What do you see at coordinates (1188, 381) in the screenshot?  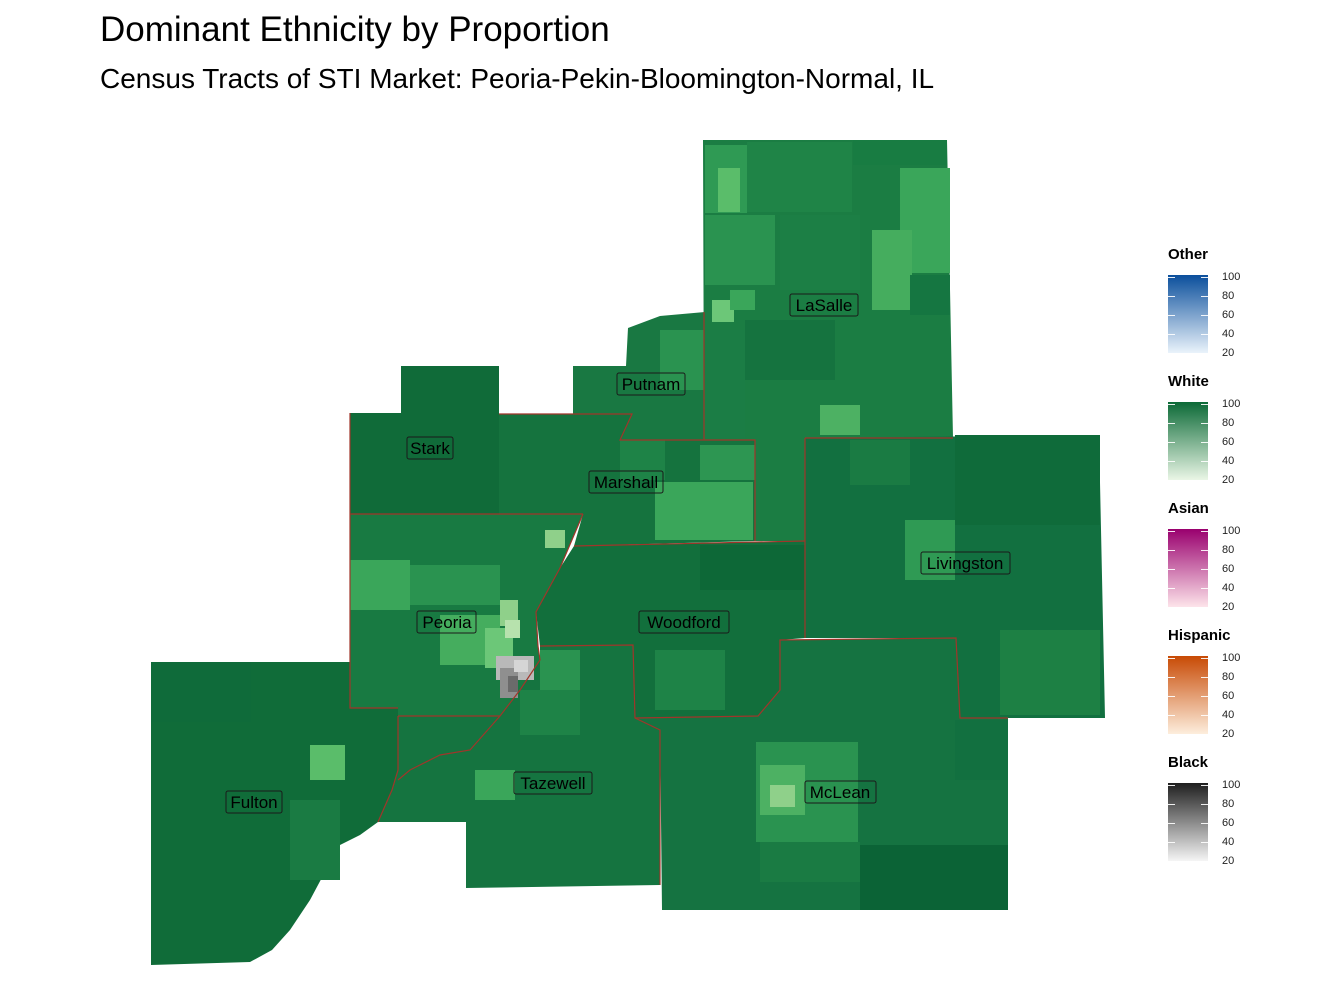 I see `legend-title: White` at bounding box center [1188, 381].